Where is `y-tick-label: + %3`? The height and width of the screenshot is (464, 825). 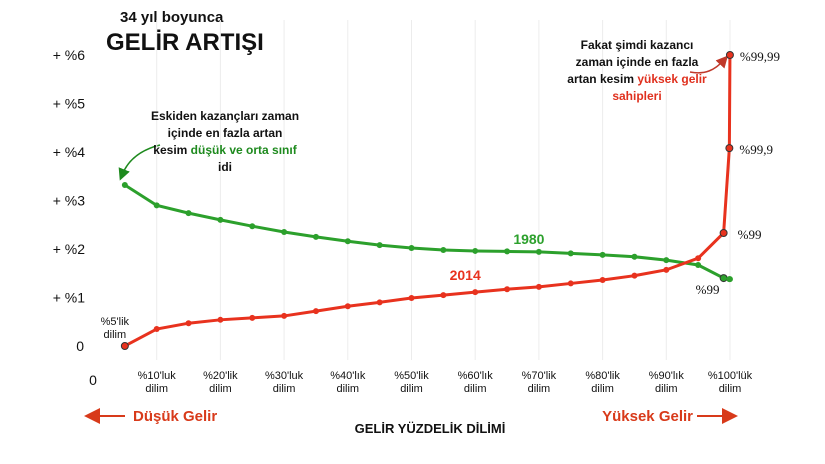
y-tick-label: + %3 is located at coordinates (69, 201).